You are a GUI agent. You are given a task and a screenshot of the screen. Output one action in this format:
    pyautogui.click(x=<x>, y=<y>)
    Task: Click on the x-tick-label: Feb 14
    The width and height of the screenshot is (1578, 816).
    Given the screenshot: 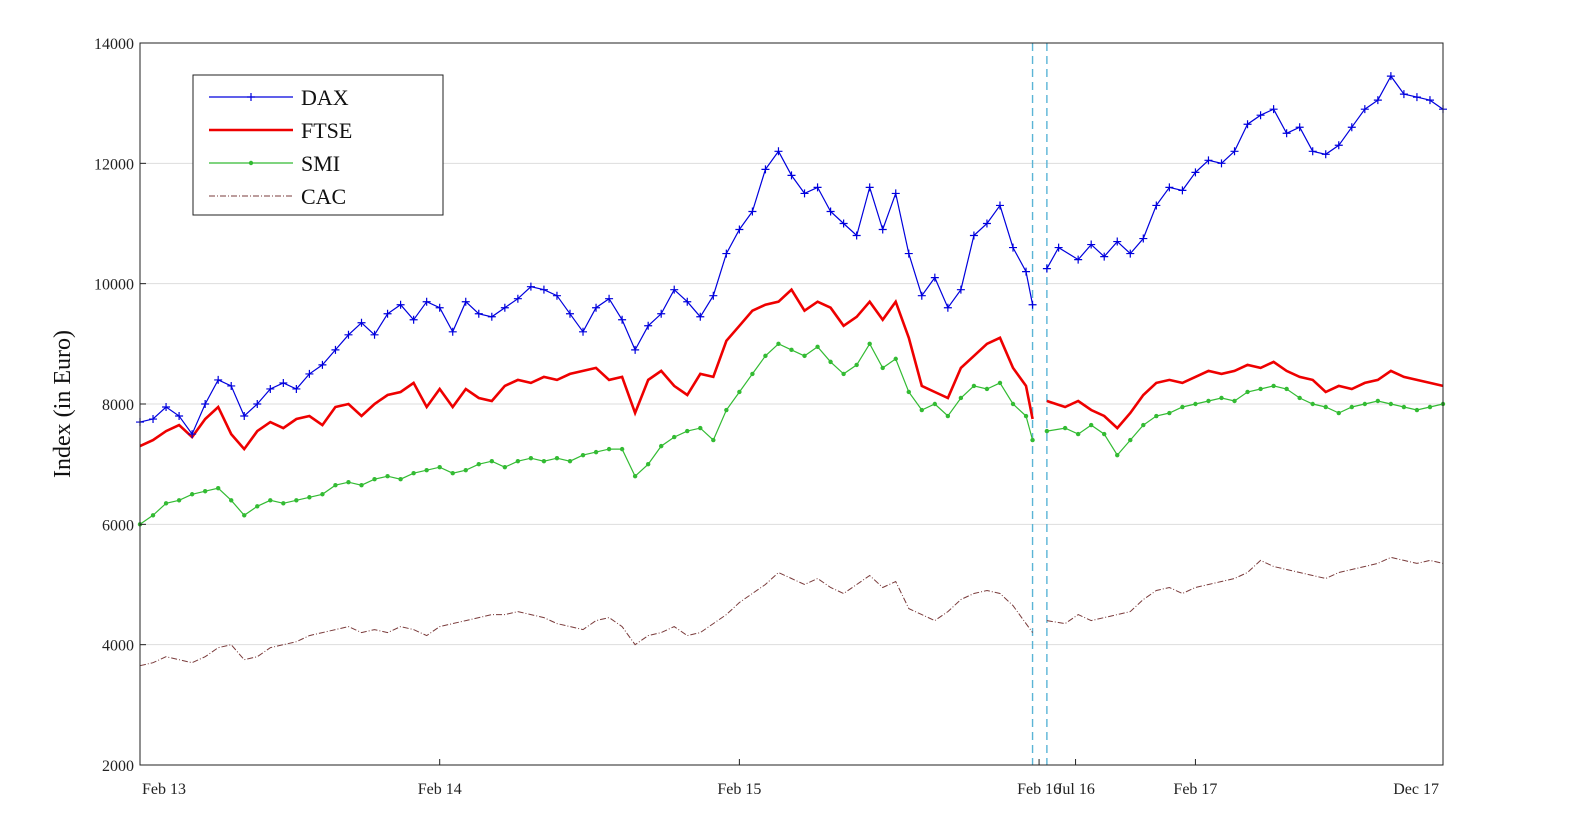 What is the action you would take?
    pyautogui.click(x=440, y=789)
    